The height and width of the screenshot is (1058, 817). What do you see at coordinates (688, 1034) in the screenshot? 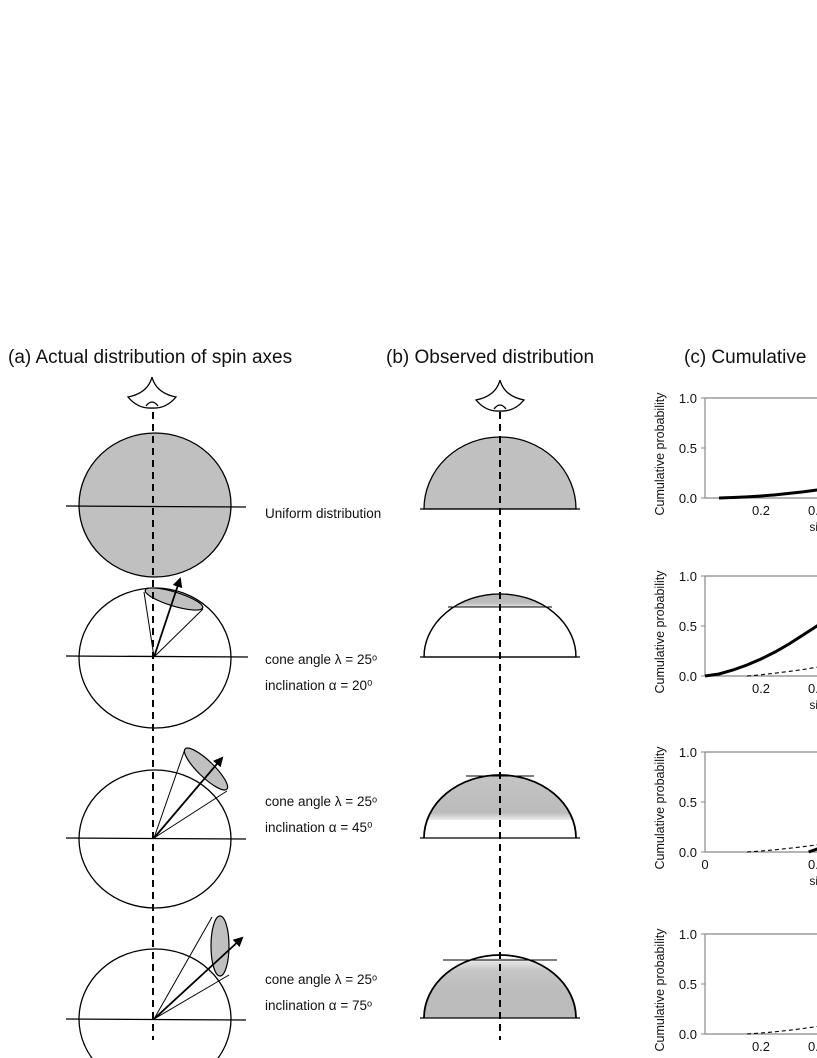
I see `plot-4-ytick-label: 0.0` at bounding box center [688, 1034].